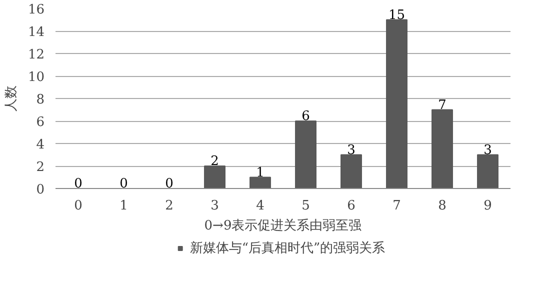 This screenshot has width=535, height=285. I want to click on y-tick-label: 12, so click(36, 55).